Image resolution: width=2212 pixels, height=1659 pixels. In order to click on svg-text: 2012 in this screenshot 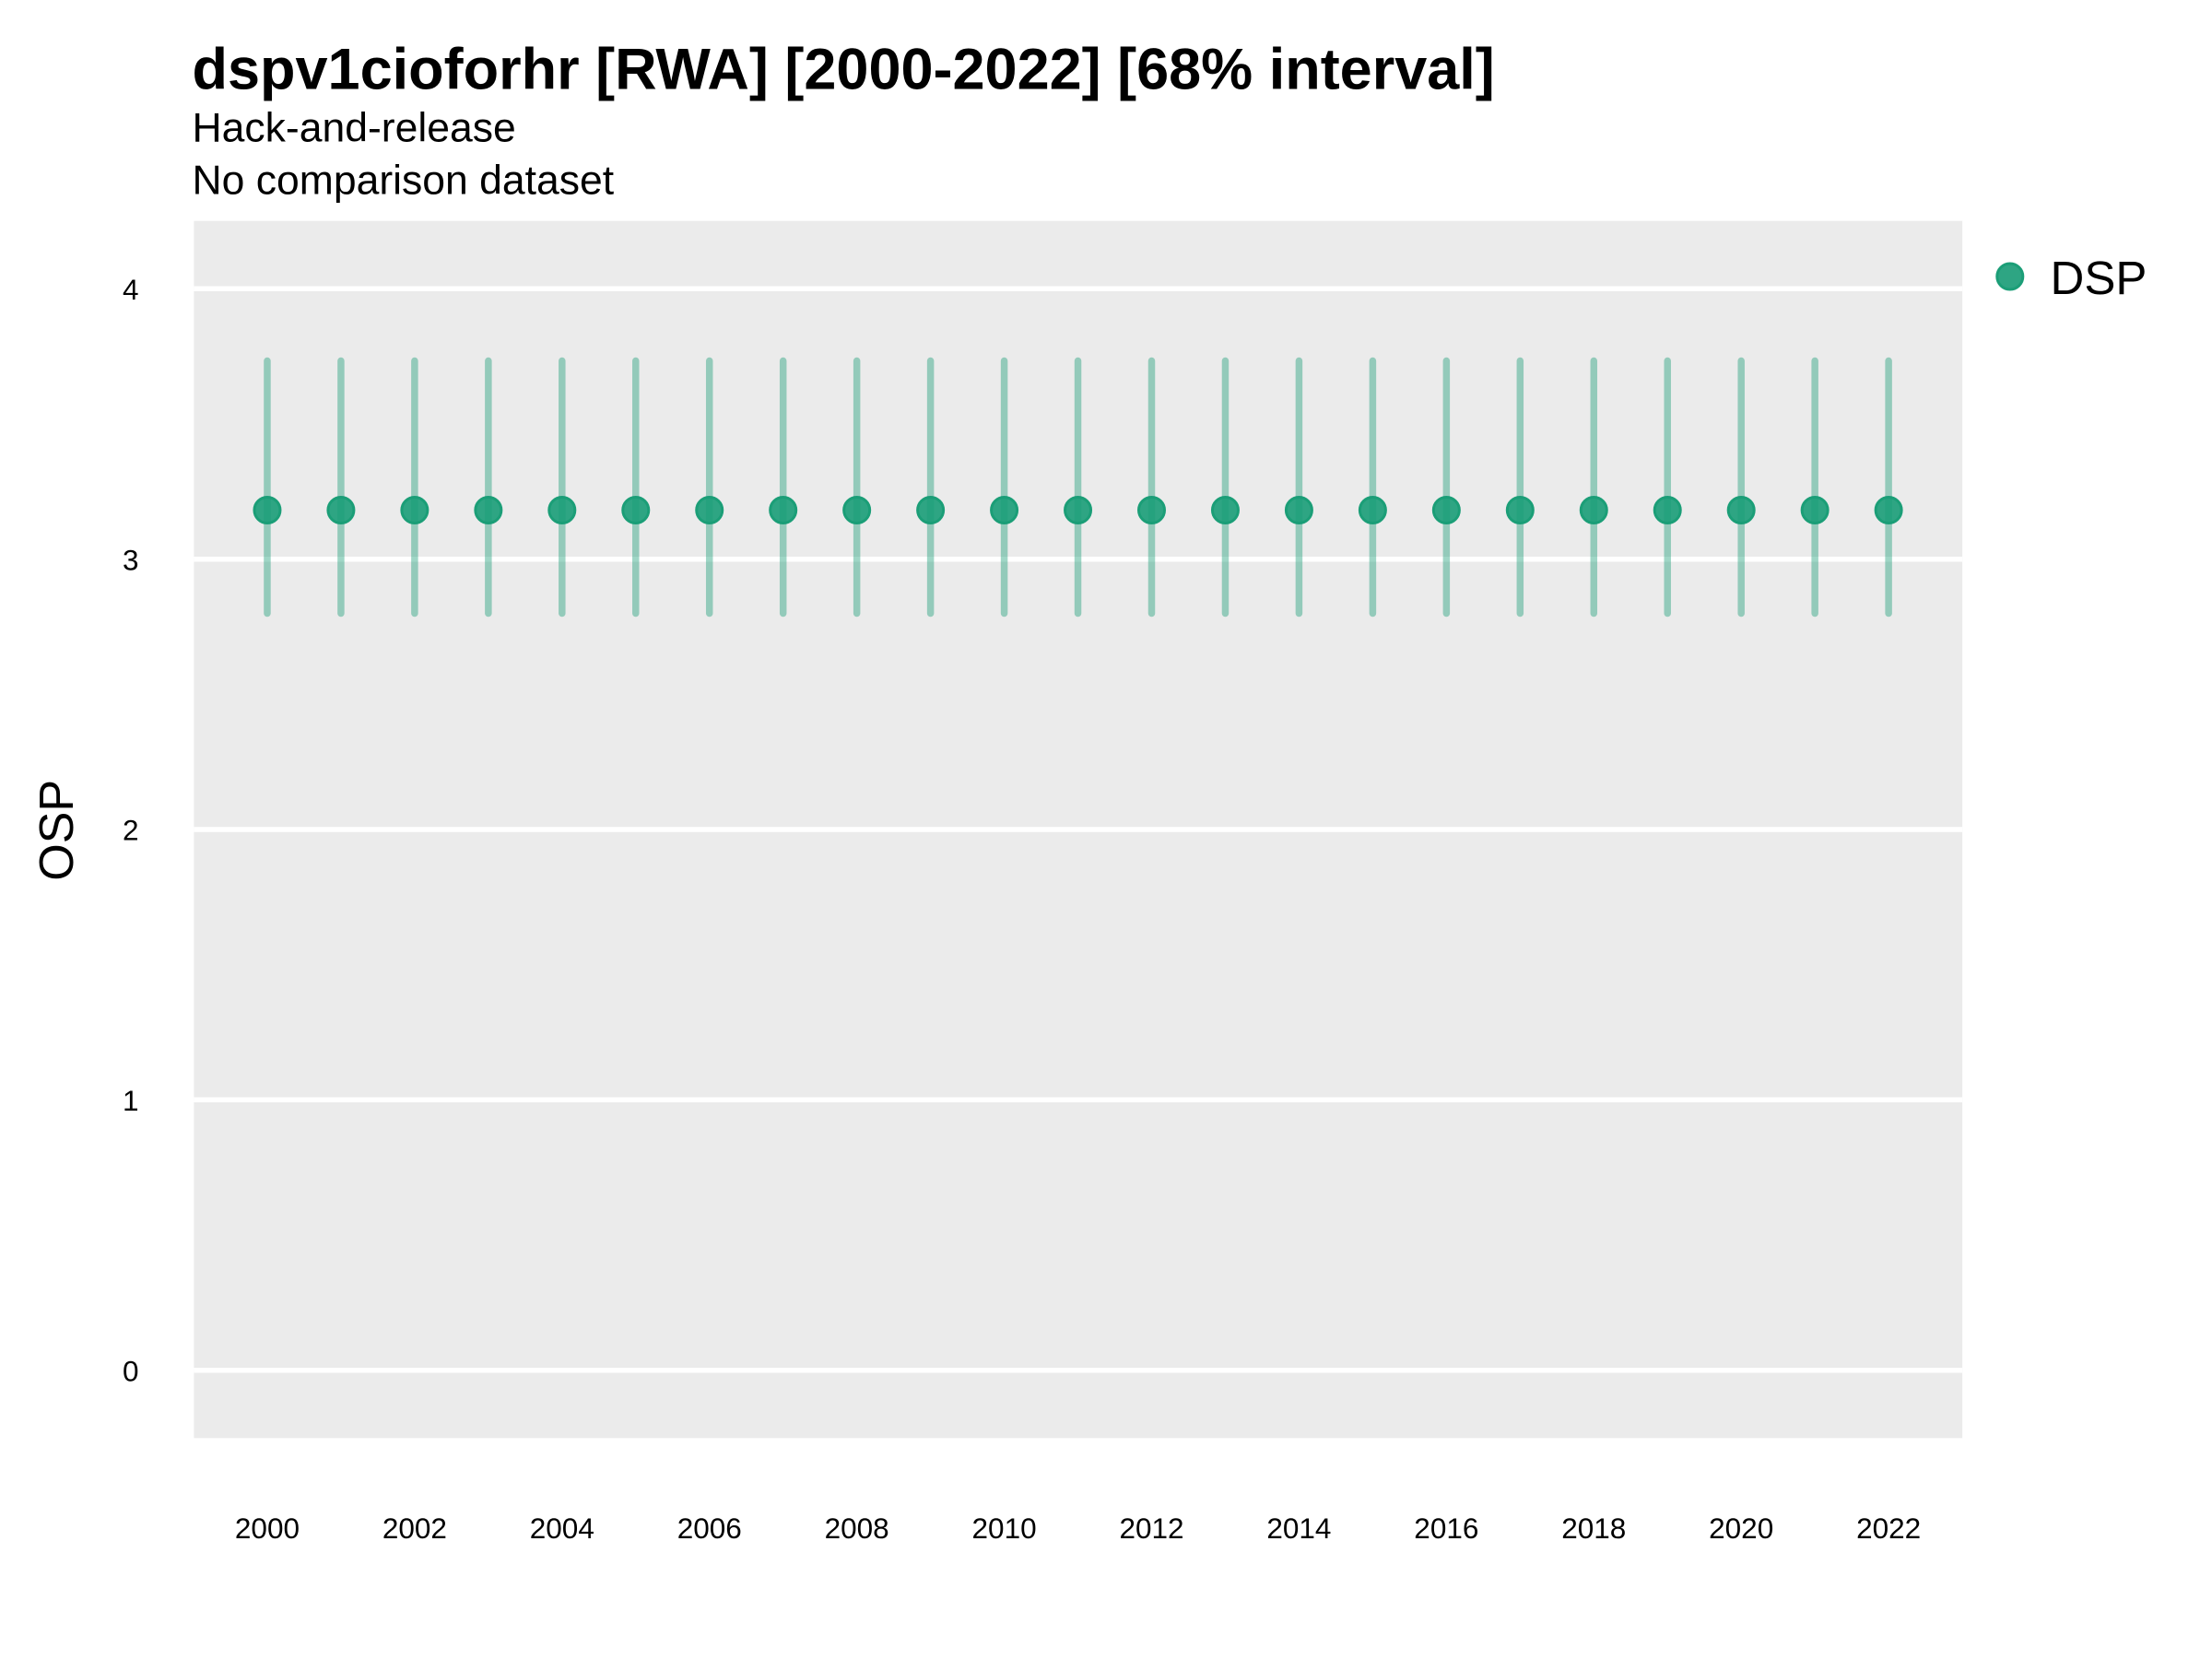, I will do `click(1151, 1528)`.